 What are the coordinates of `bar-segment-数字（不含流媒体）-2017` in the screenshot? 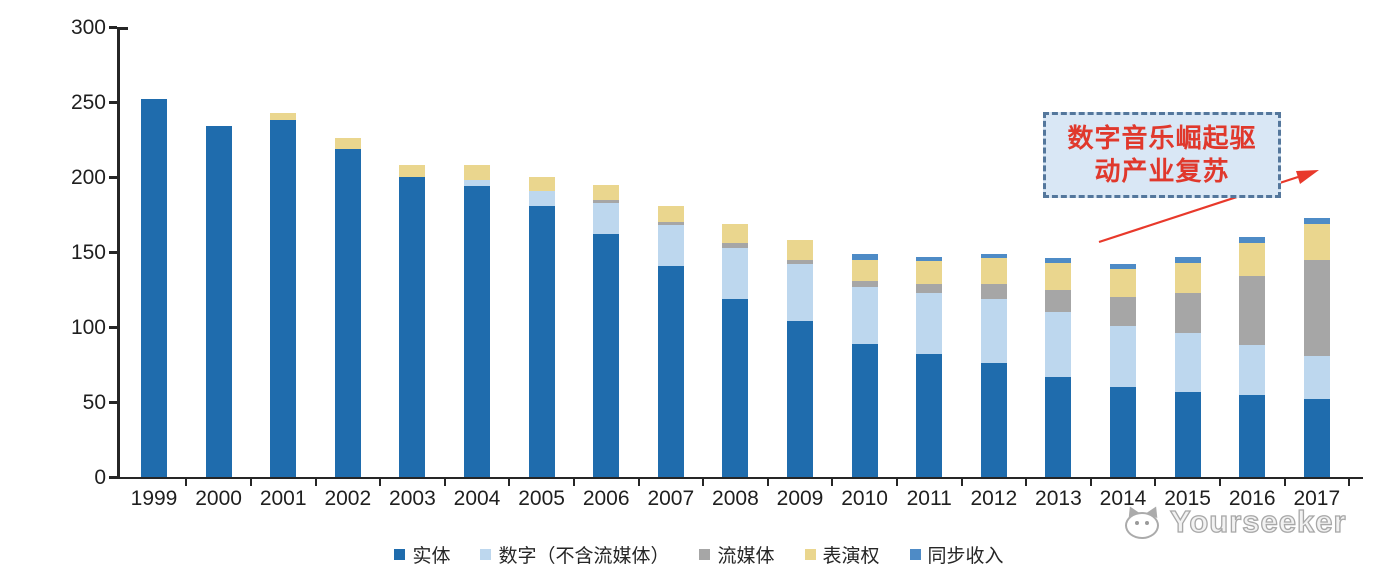 It's located at (1316, 377).